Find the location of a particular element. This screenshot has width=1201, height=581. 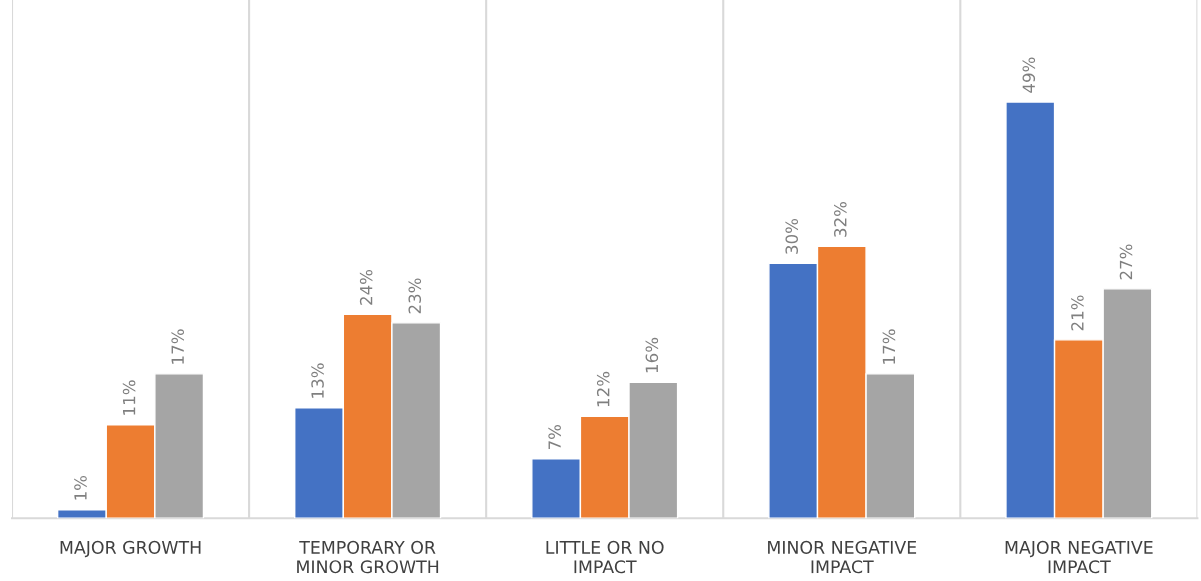

data-label: 32% is located at coordinates (840, 219).